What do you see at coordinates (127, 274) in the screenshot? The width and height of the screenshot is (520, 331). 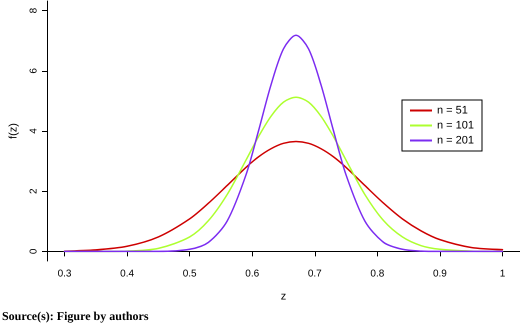 I see `x-tick-label: 0.4` at bounding box center [127, 274].